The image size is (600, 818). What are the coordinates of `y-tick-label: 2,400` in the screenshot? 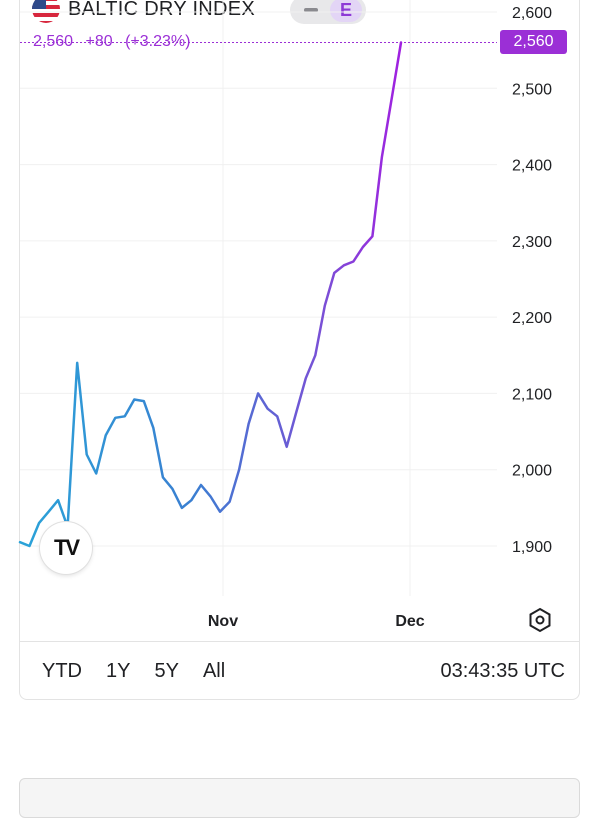 It's located at (532, 166).